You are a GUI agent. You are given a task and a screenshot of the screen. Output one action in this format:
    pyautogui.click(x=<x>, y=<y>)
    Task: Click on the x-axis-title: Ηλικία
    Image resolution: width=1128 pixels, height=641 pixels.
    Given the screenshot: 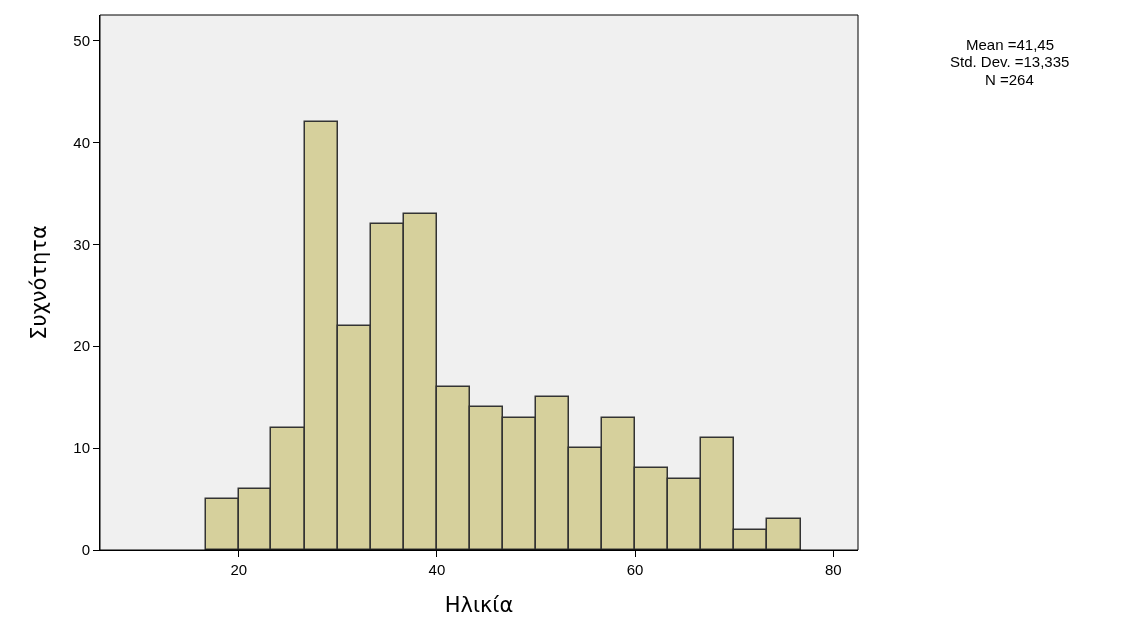 What is the action you would take?
    pyautogui.click(x=479, y=605)
    